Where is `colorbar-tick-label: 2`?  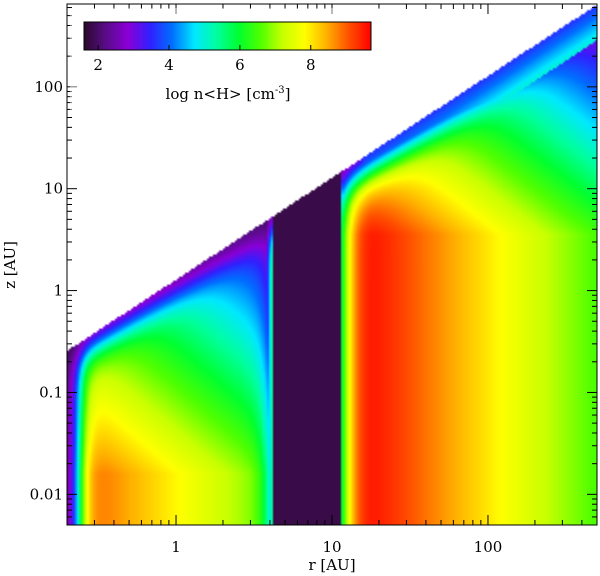 colorbar-tick-label: 2 is located at coordinates (98, 65).